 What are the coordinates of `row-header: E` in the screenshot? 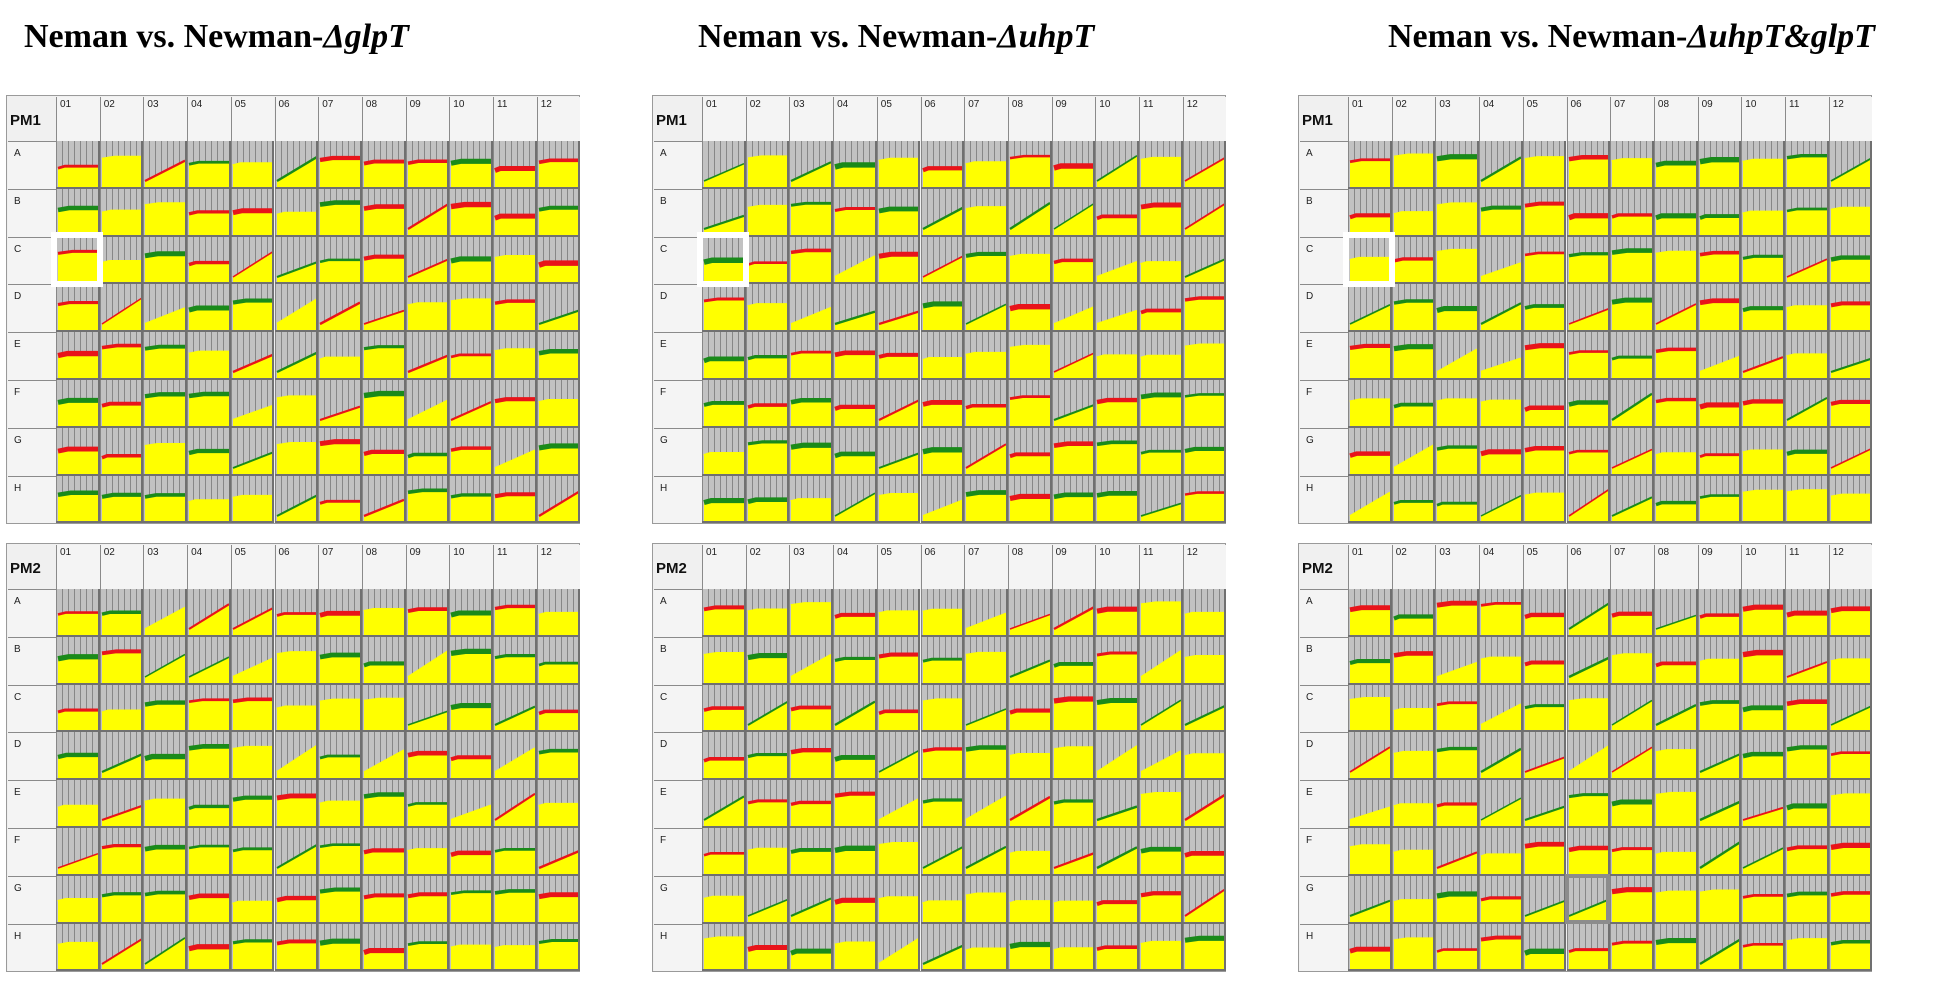 It's located at (1324, 356).